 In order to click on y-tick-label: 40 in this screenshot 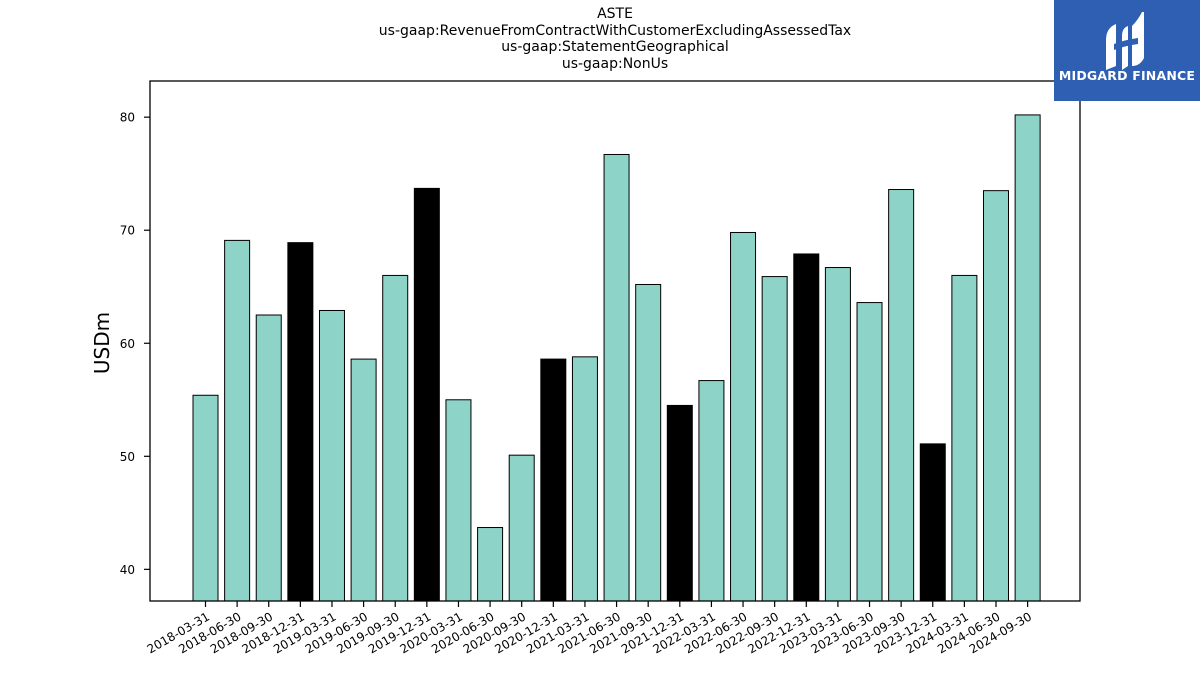, I will do `click(127, 570)`.